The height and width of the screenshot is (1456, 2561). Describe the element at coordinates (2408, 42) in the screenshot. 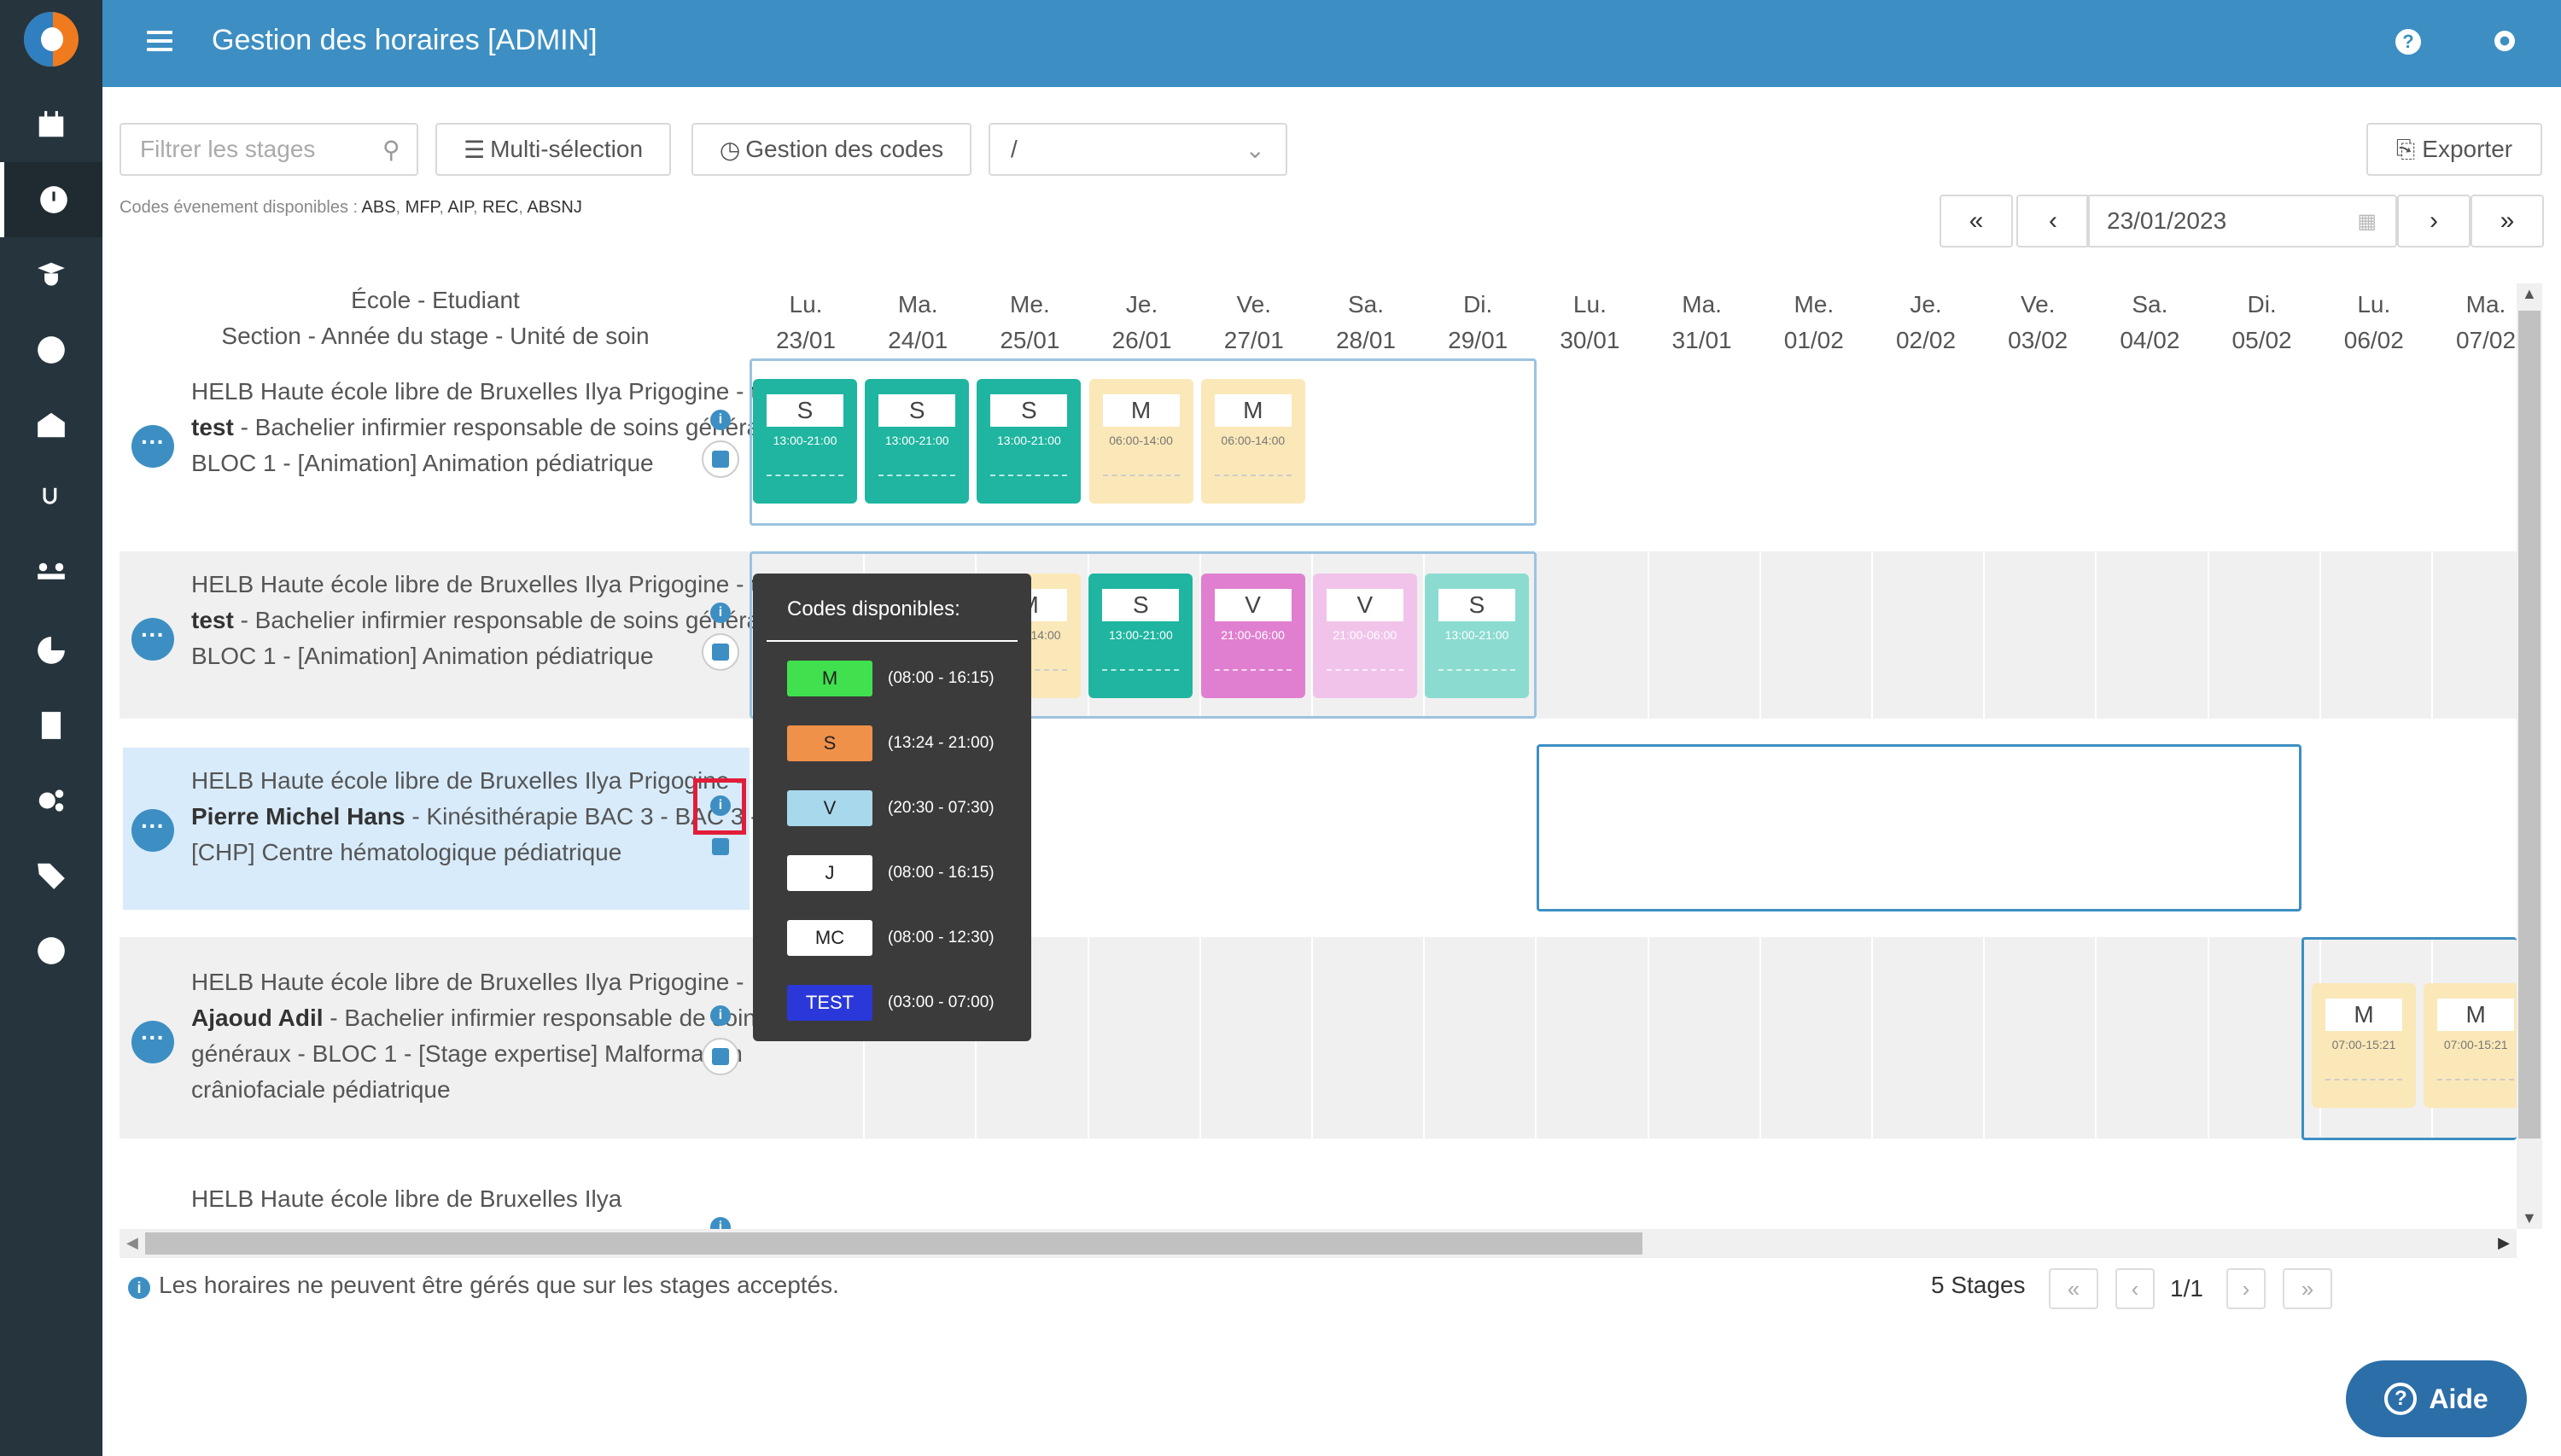

I see `help-icon: ?` at that location.